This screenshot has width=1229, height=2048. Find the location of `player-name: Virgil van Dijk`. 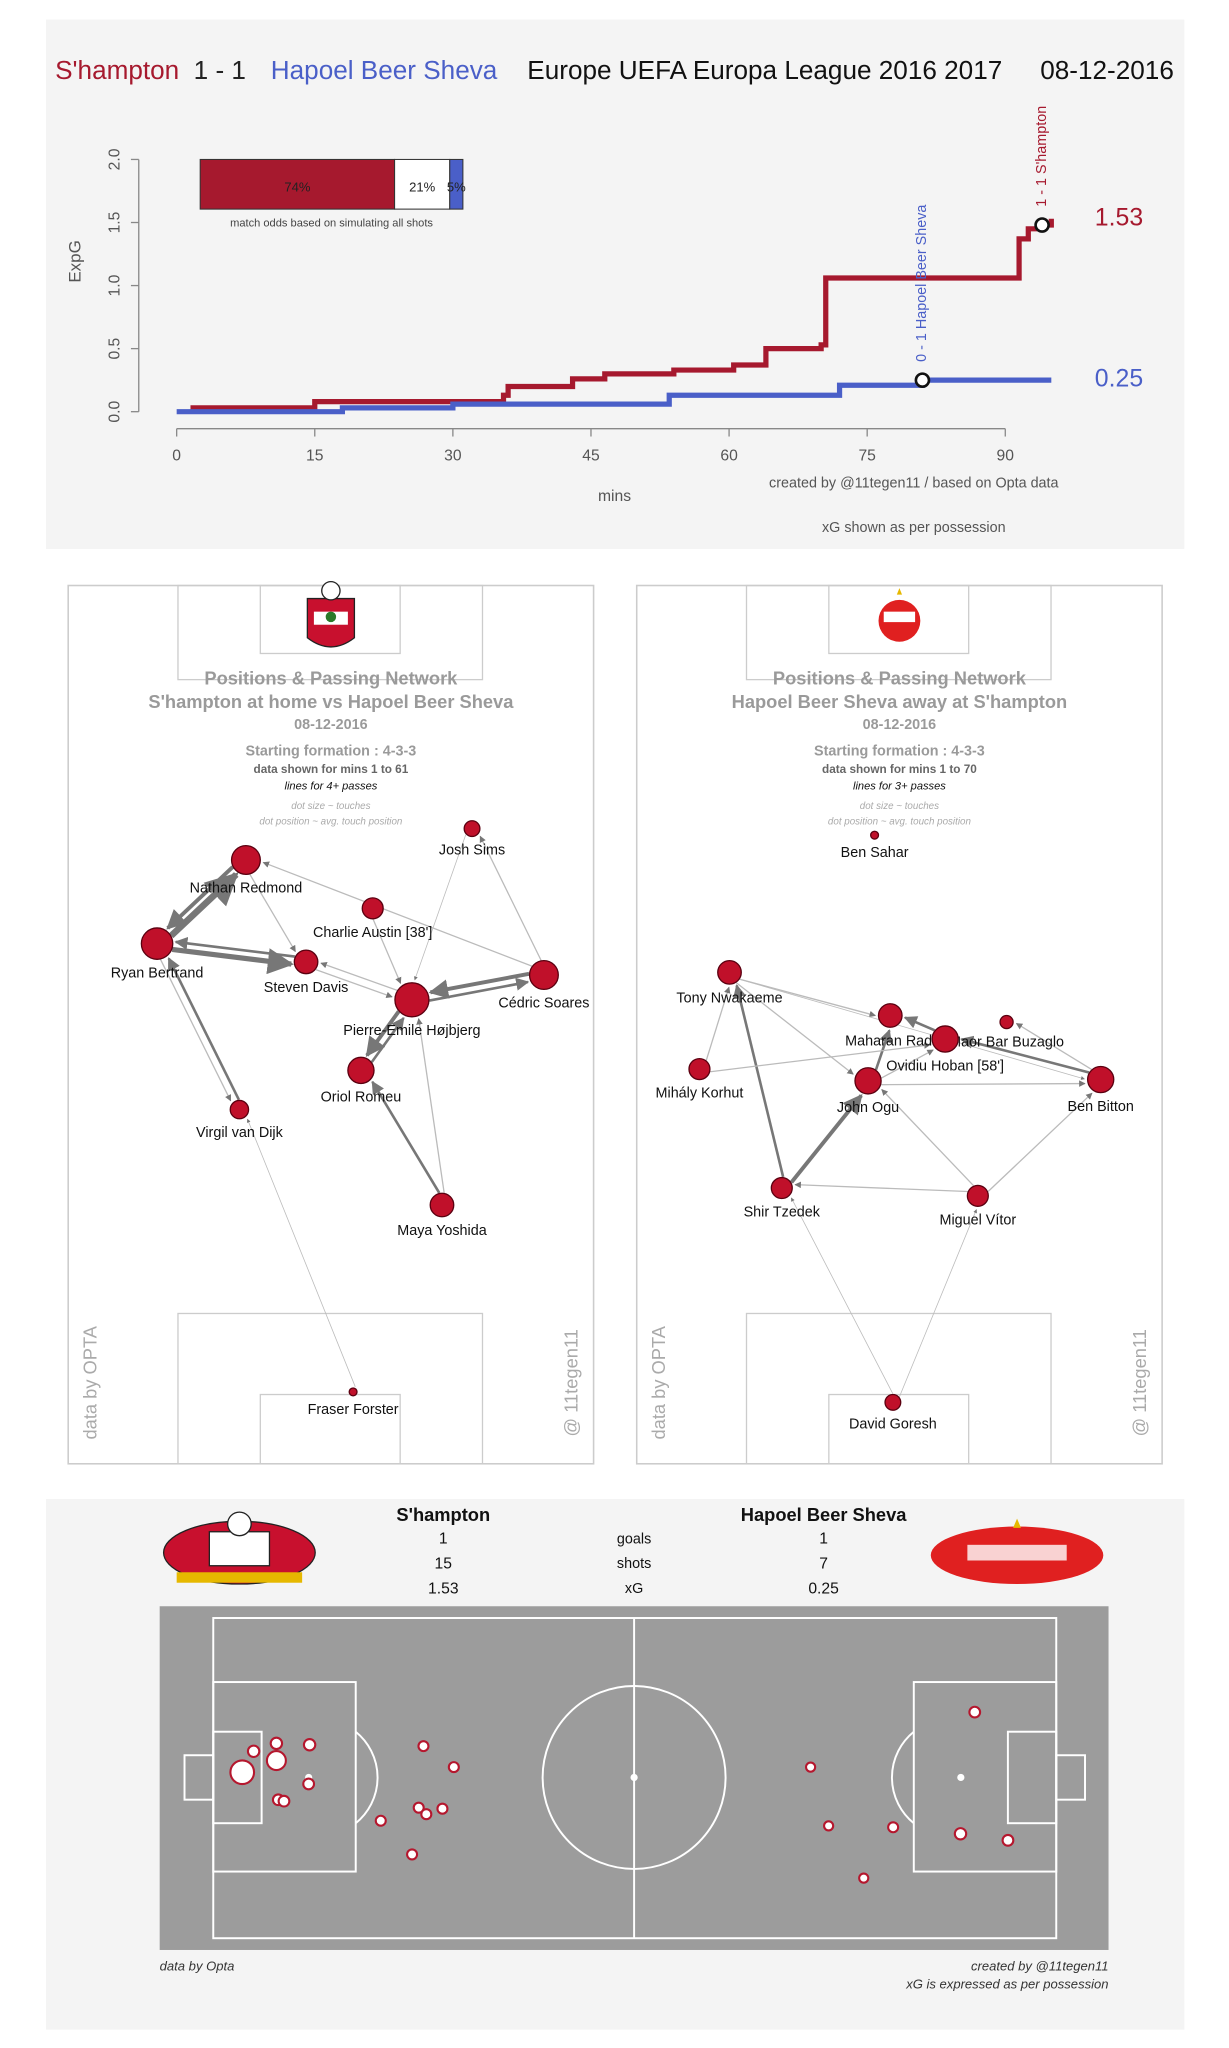

player-name: Virgil van Dijk is located at coordinates (240, 1133).